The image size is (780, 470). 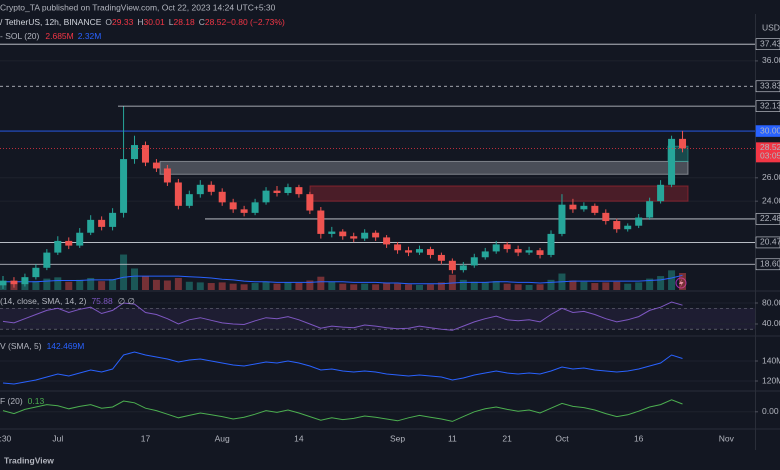 I want to click on x-tick-label: 21, so click(x=507, y=438).